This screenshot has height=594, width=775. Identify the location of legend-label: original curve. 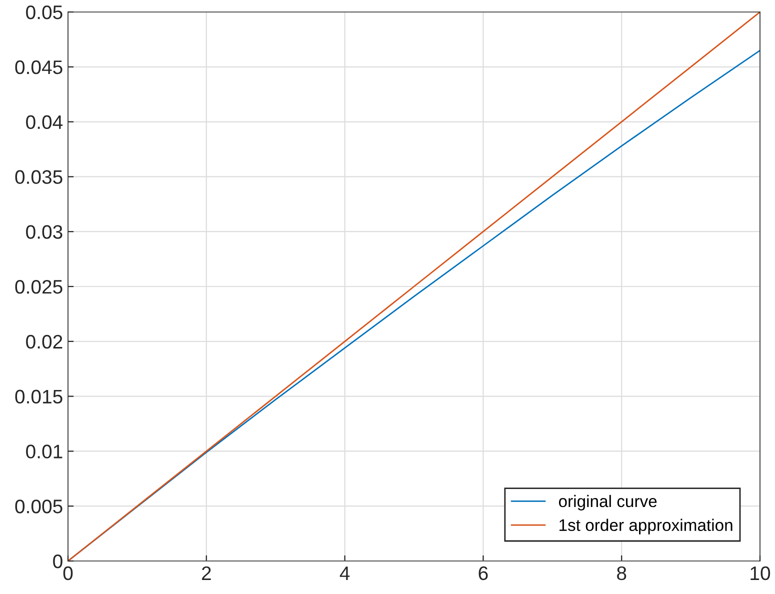
(607, 502).